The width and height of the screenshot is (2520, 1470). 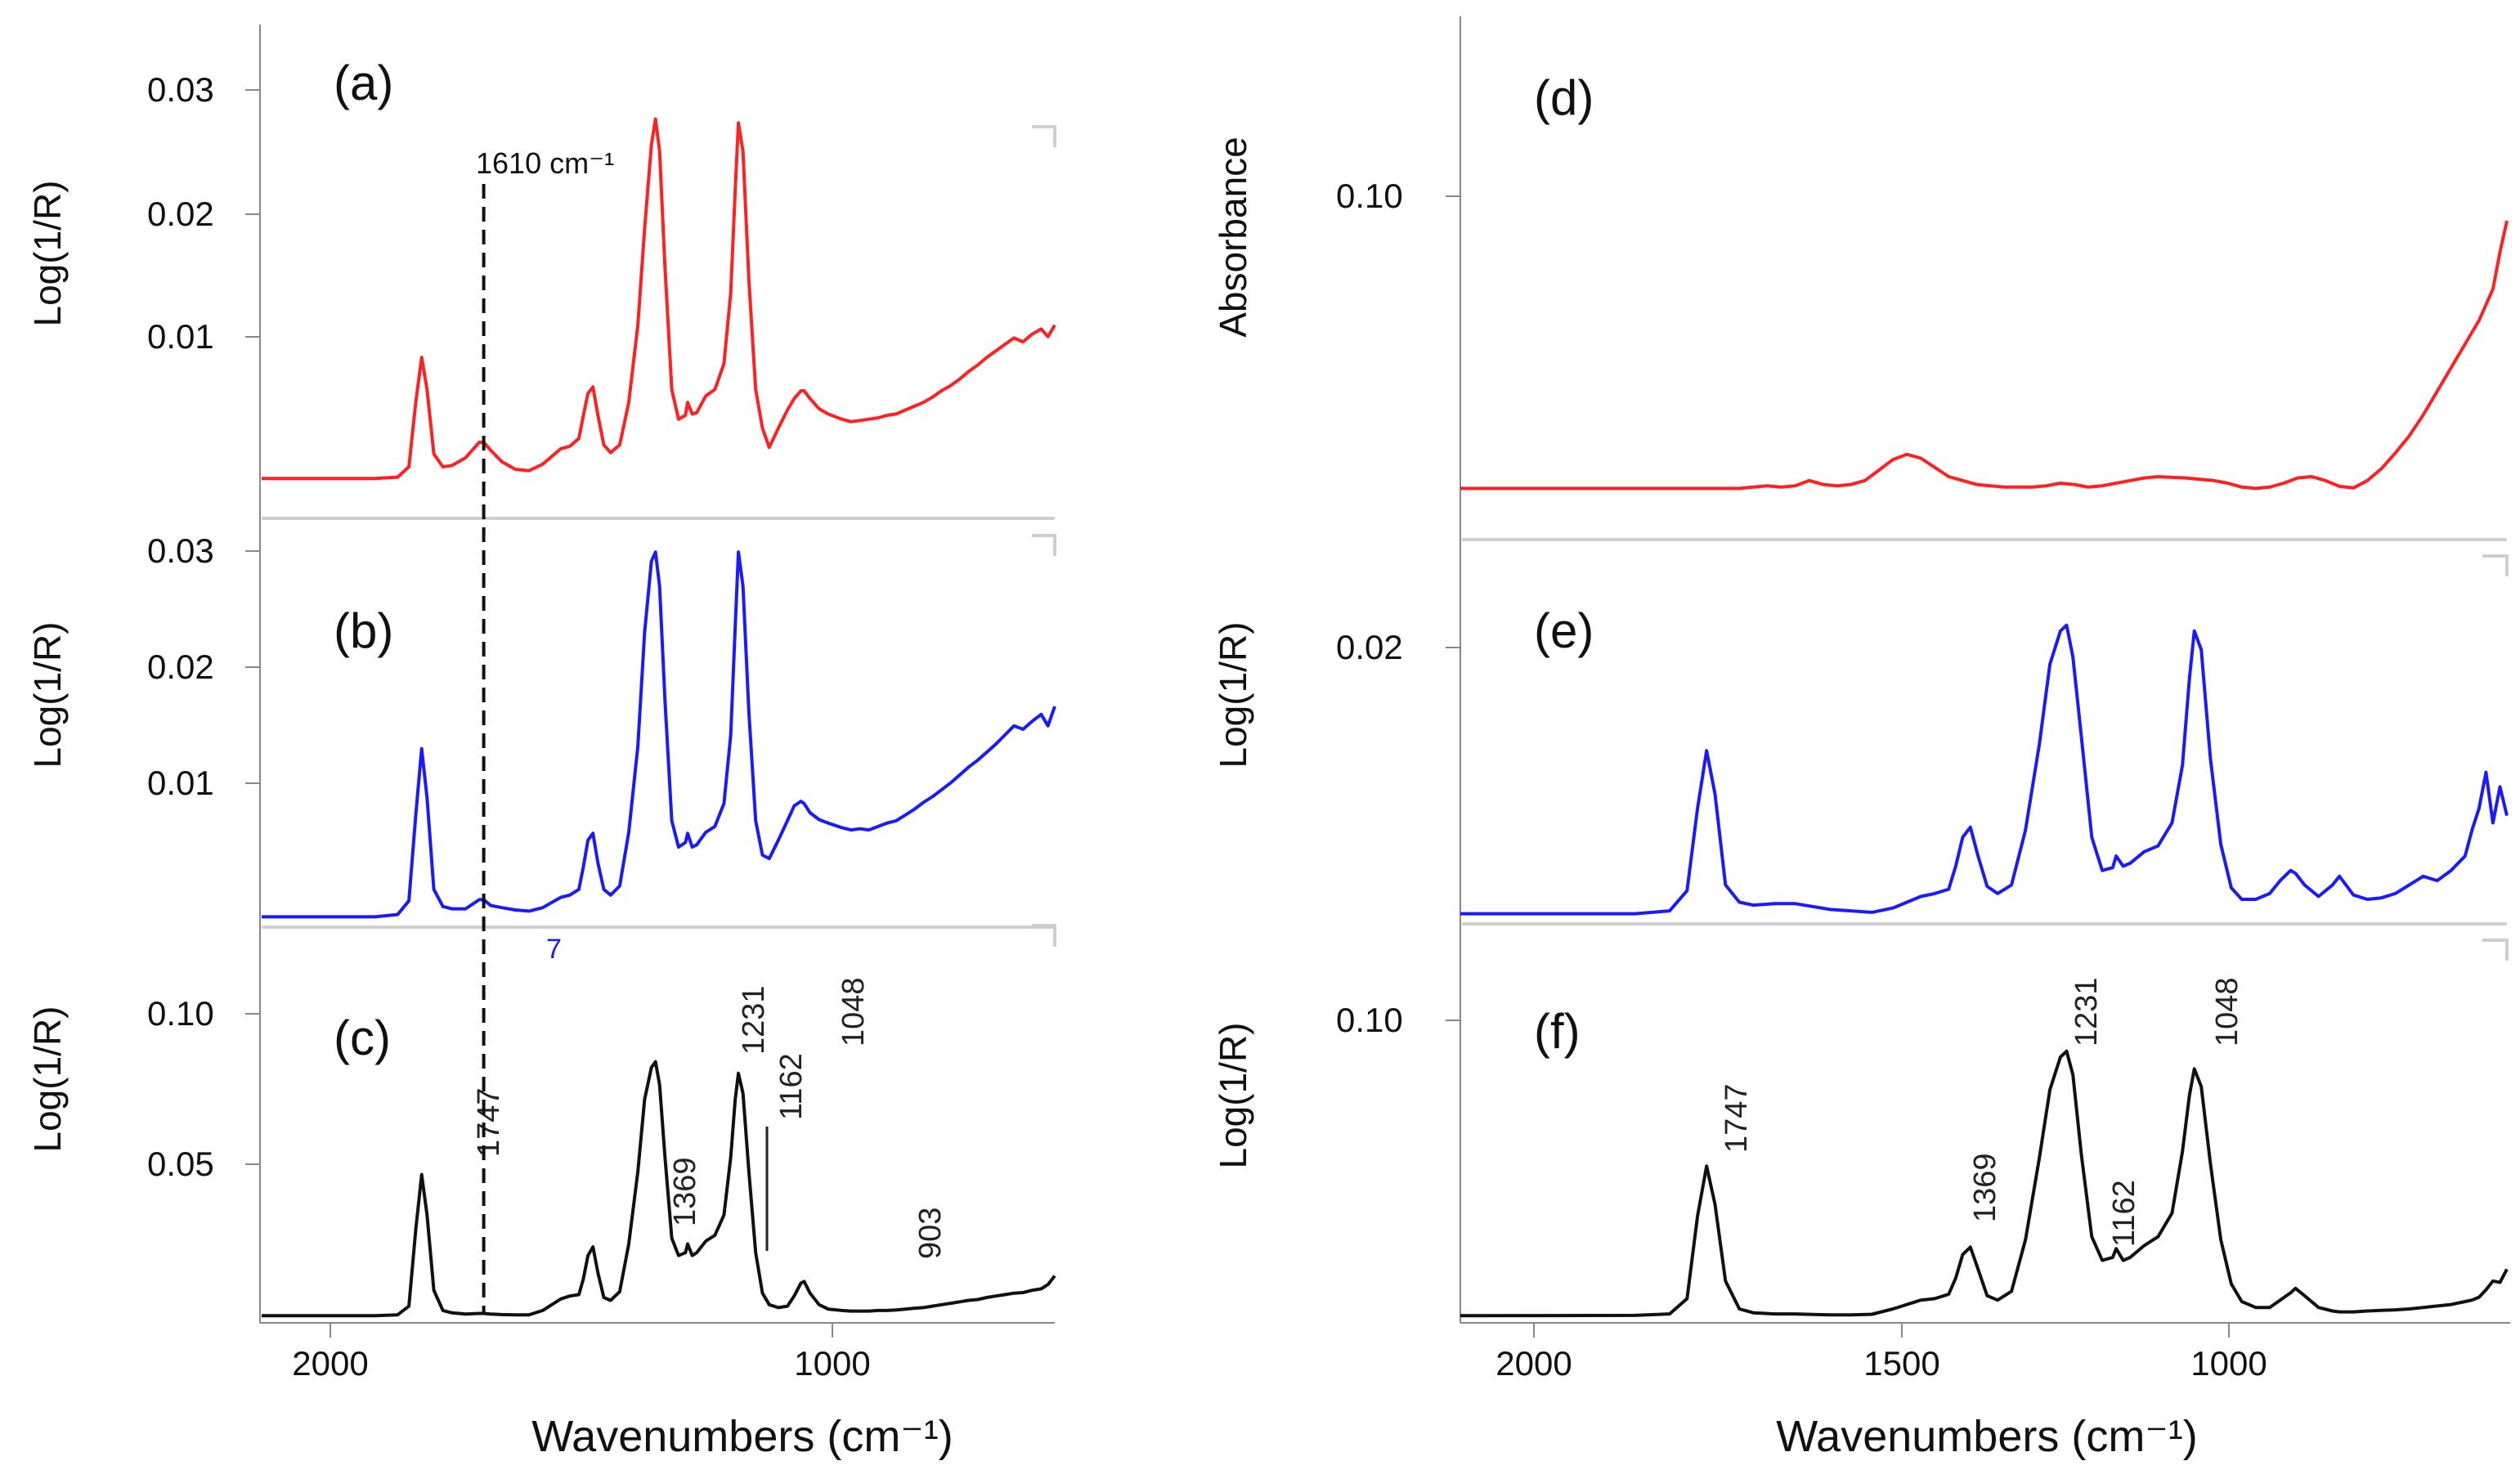 I want to click on panel-e-corner-mark, so click(x=2496, y=950).